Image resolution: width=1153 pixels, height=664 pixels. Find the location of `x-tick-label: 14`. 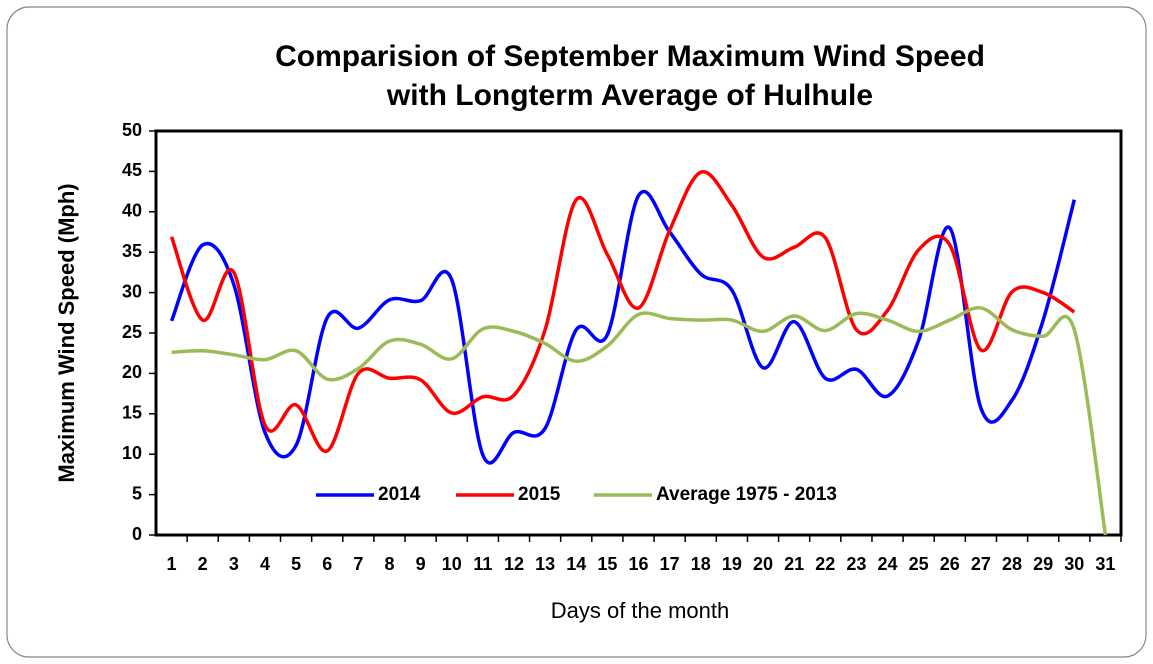

x-tick-label: 14 is located at coordinates (576, 564).